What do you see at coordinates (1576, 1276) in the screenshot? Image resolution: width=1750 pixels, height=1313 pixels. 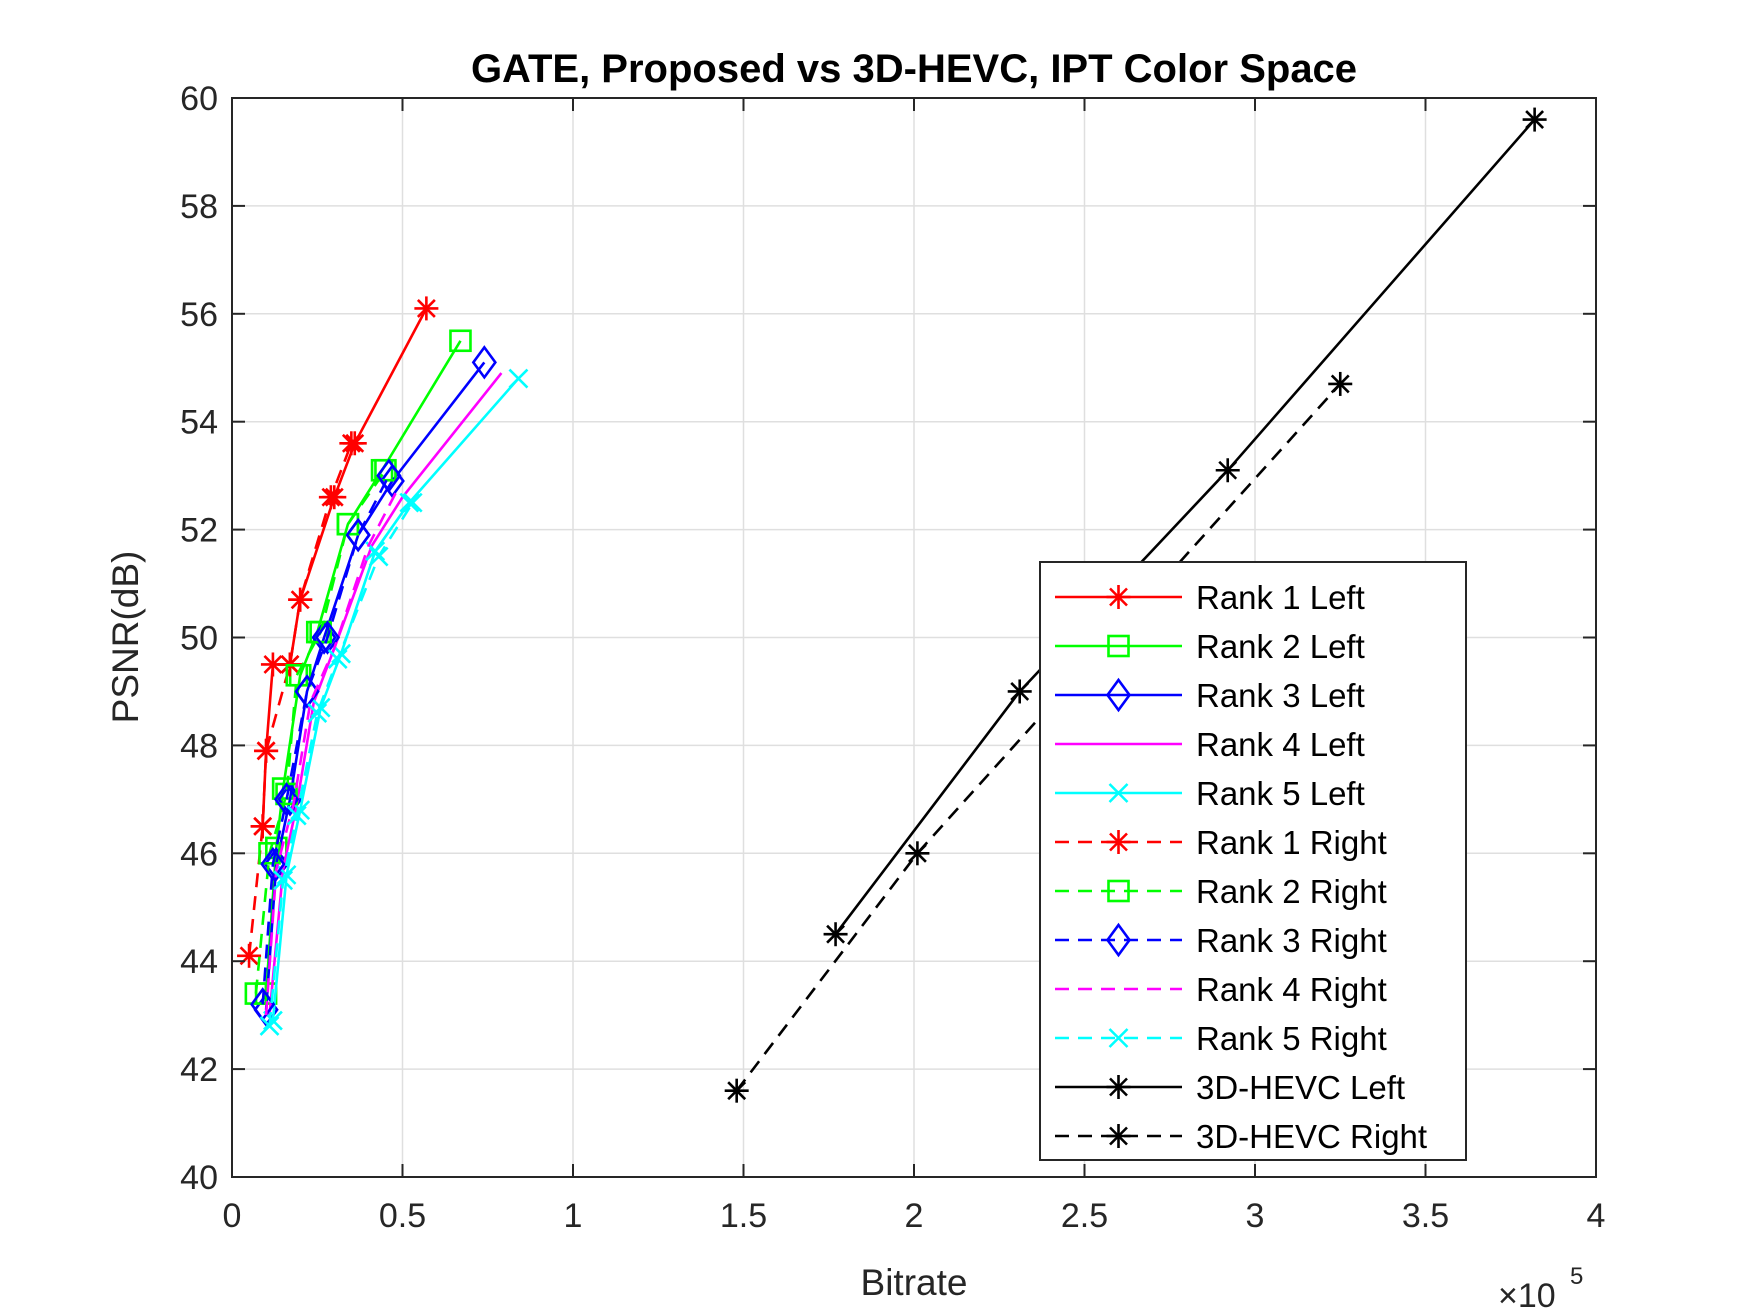 I see `x-exponent-power: 5` at bounding box center [1576, 1276].